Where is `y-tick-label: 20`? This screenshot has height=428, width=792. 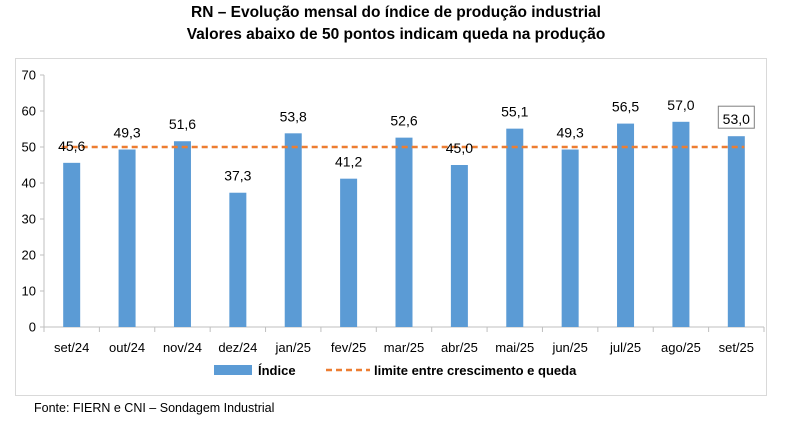
y-tick-label: 20 is located at coordinates (29, 255).